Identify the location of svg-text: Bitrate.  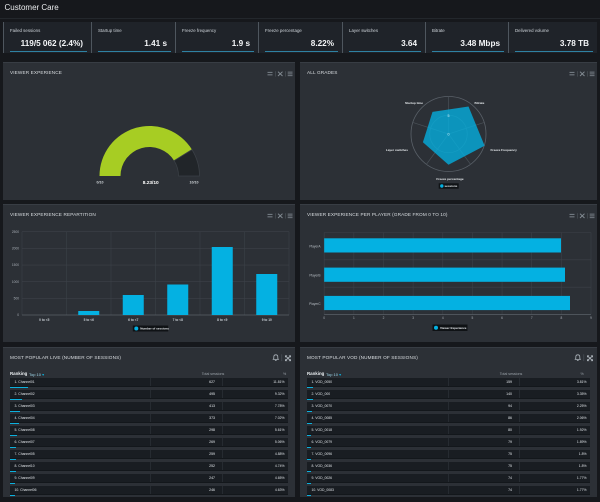
(480, 103).